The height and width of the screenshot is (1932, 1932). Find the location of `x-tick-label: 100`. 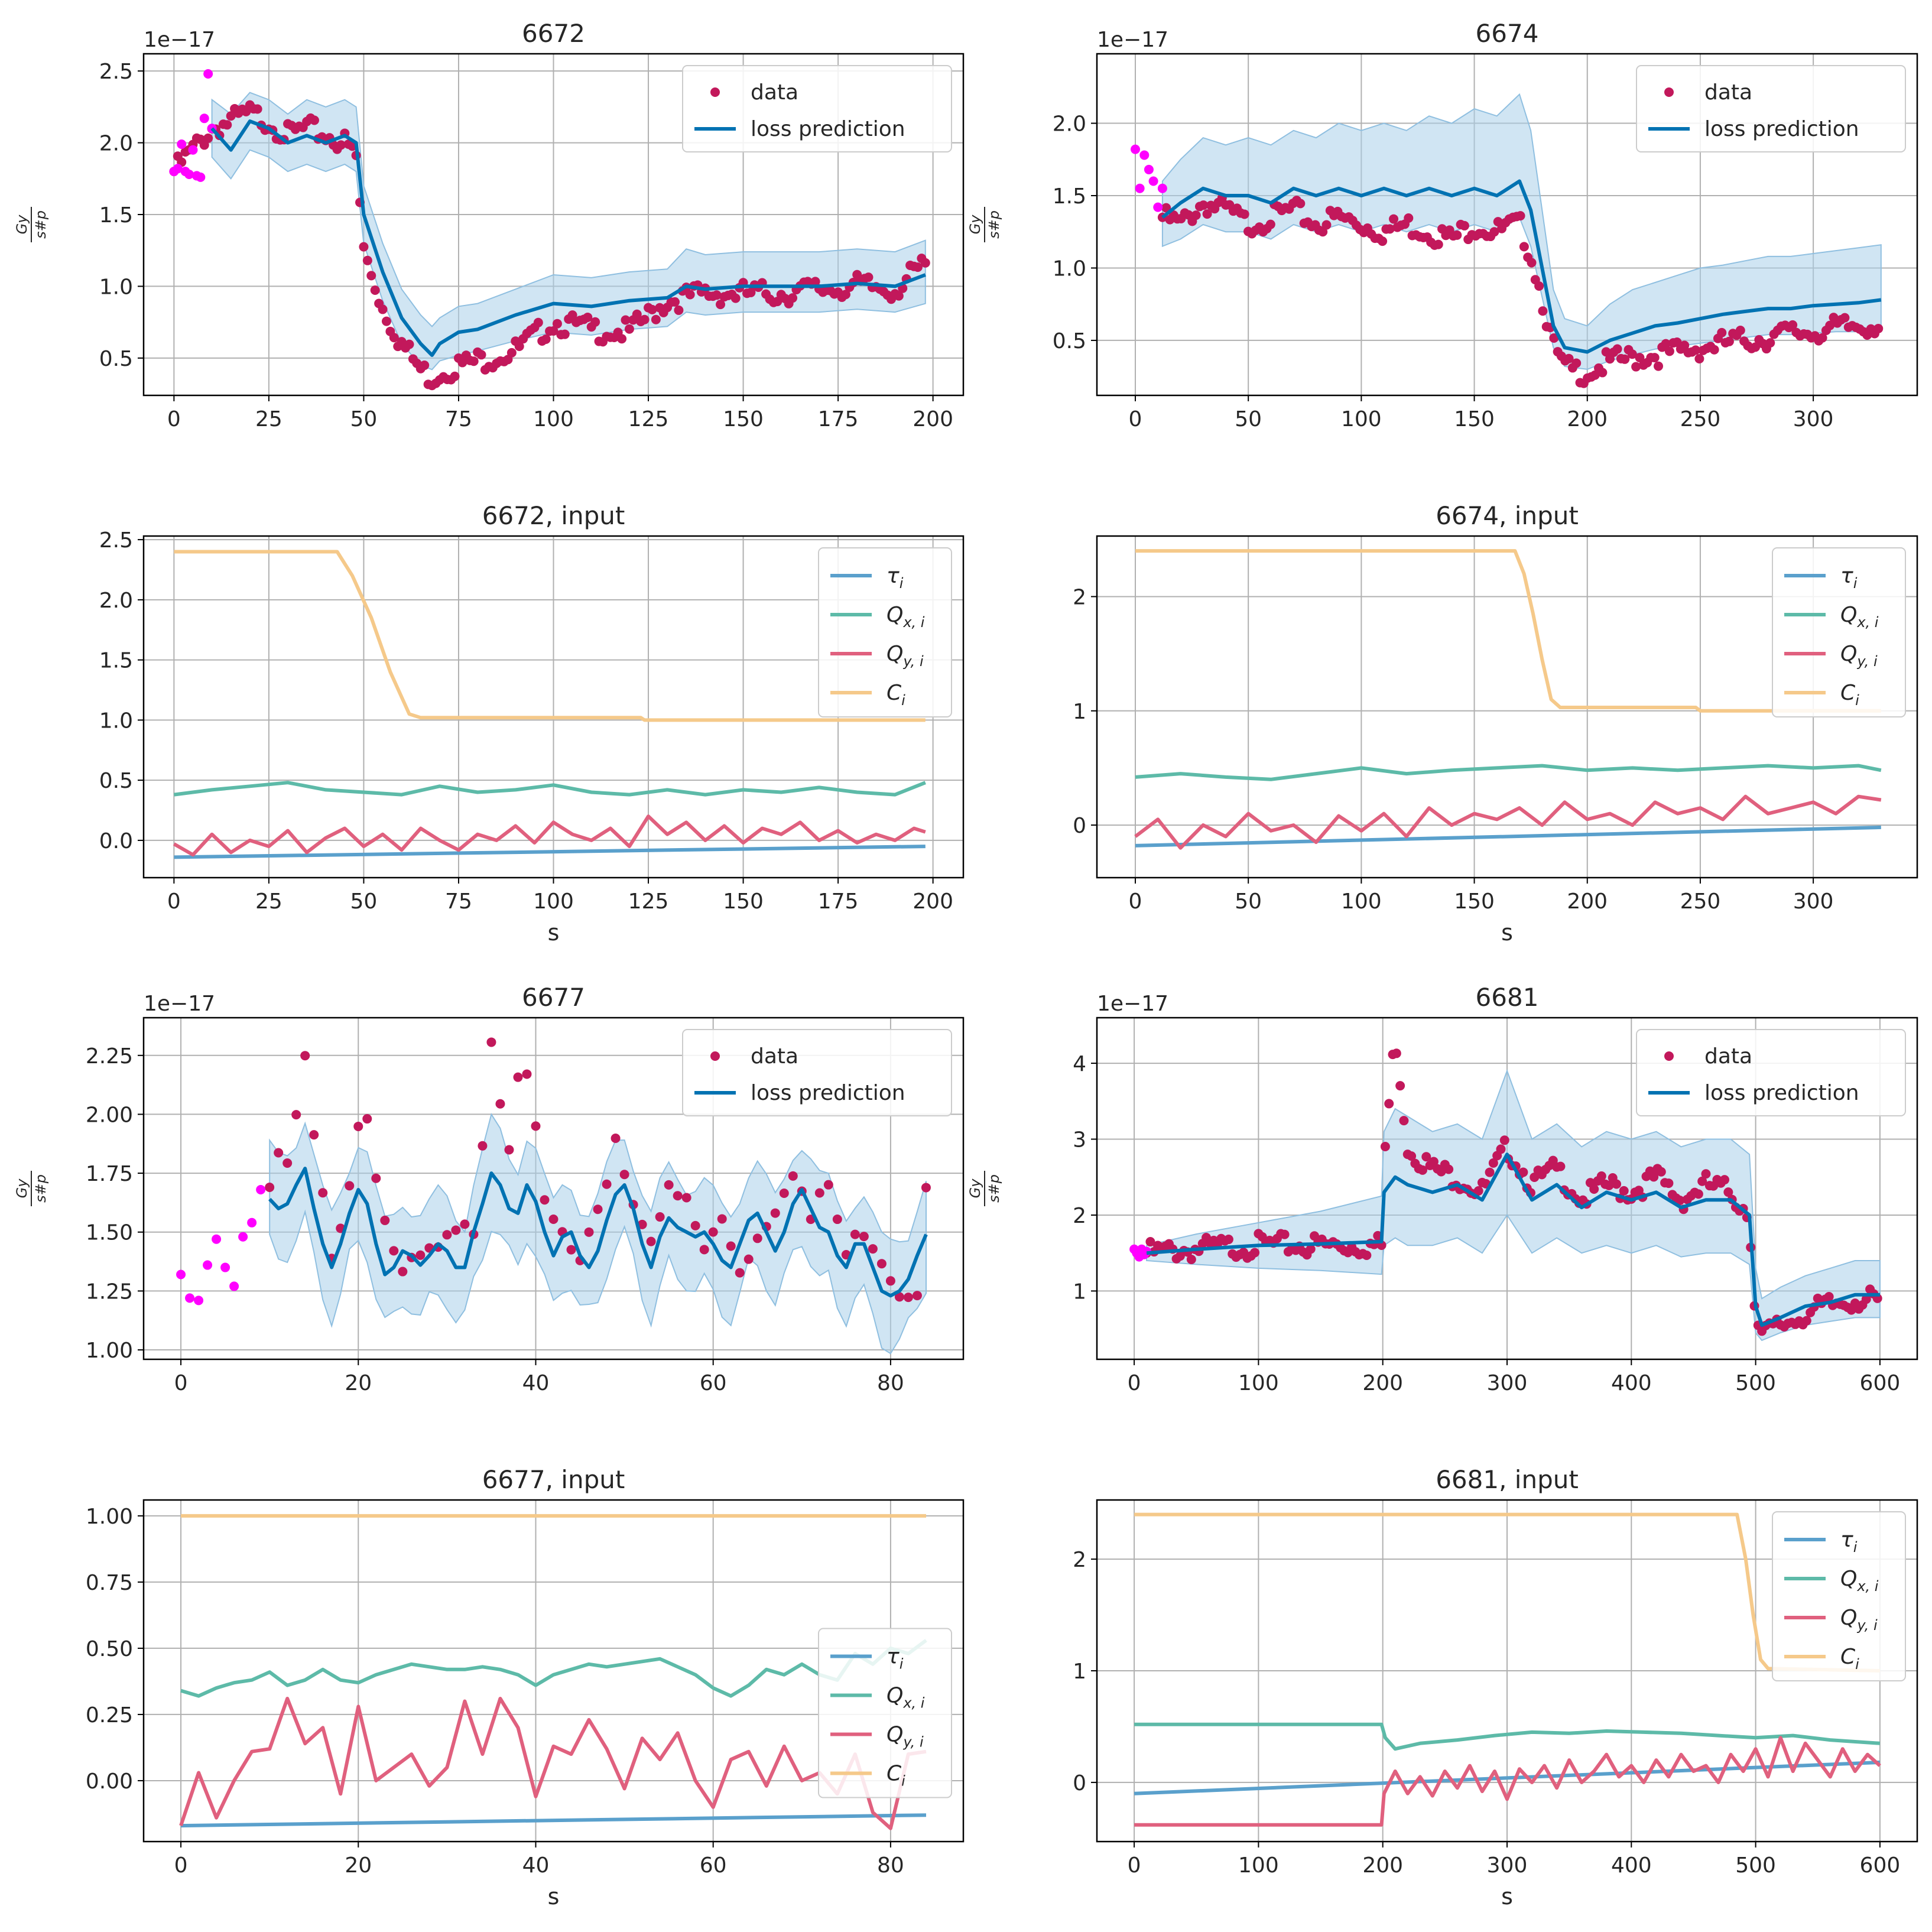

x-tick-label: 100 is located at coordinates (553, 901).